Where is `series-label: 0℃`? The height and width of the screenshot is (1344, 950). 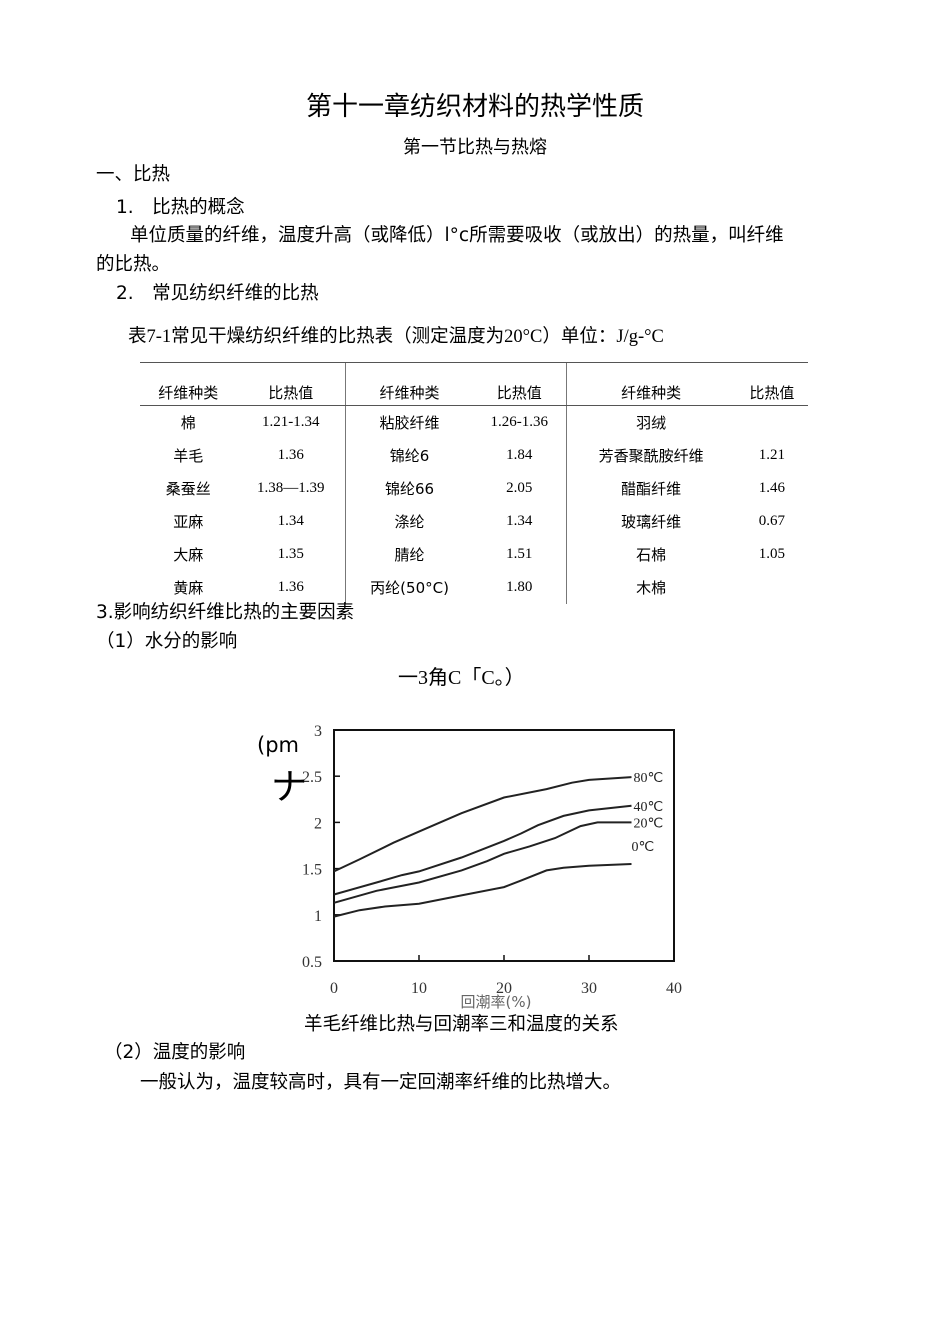 series-label: 0℃ is located at coordinates (643, 847).